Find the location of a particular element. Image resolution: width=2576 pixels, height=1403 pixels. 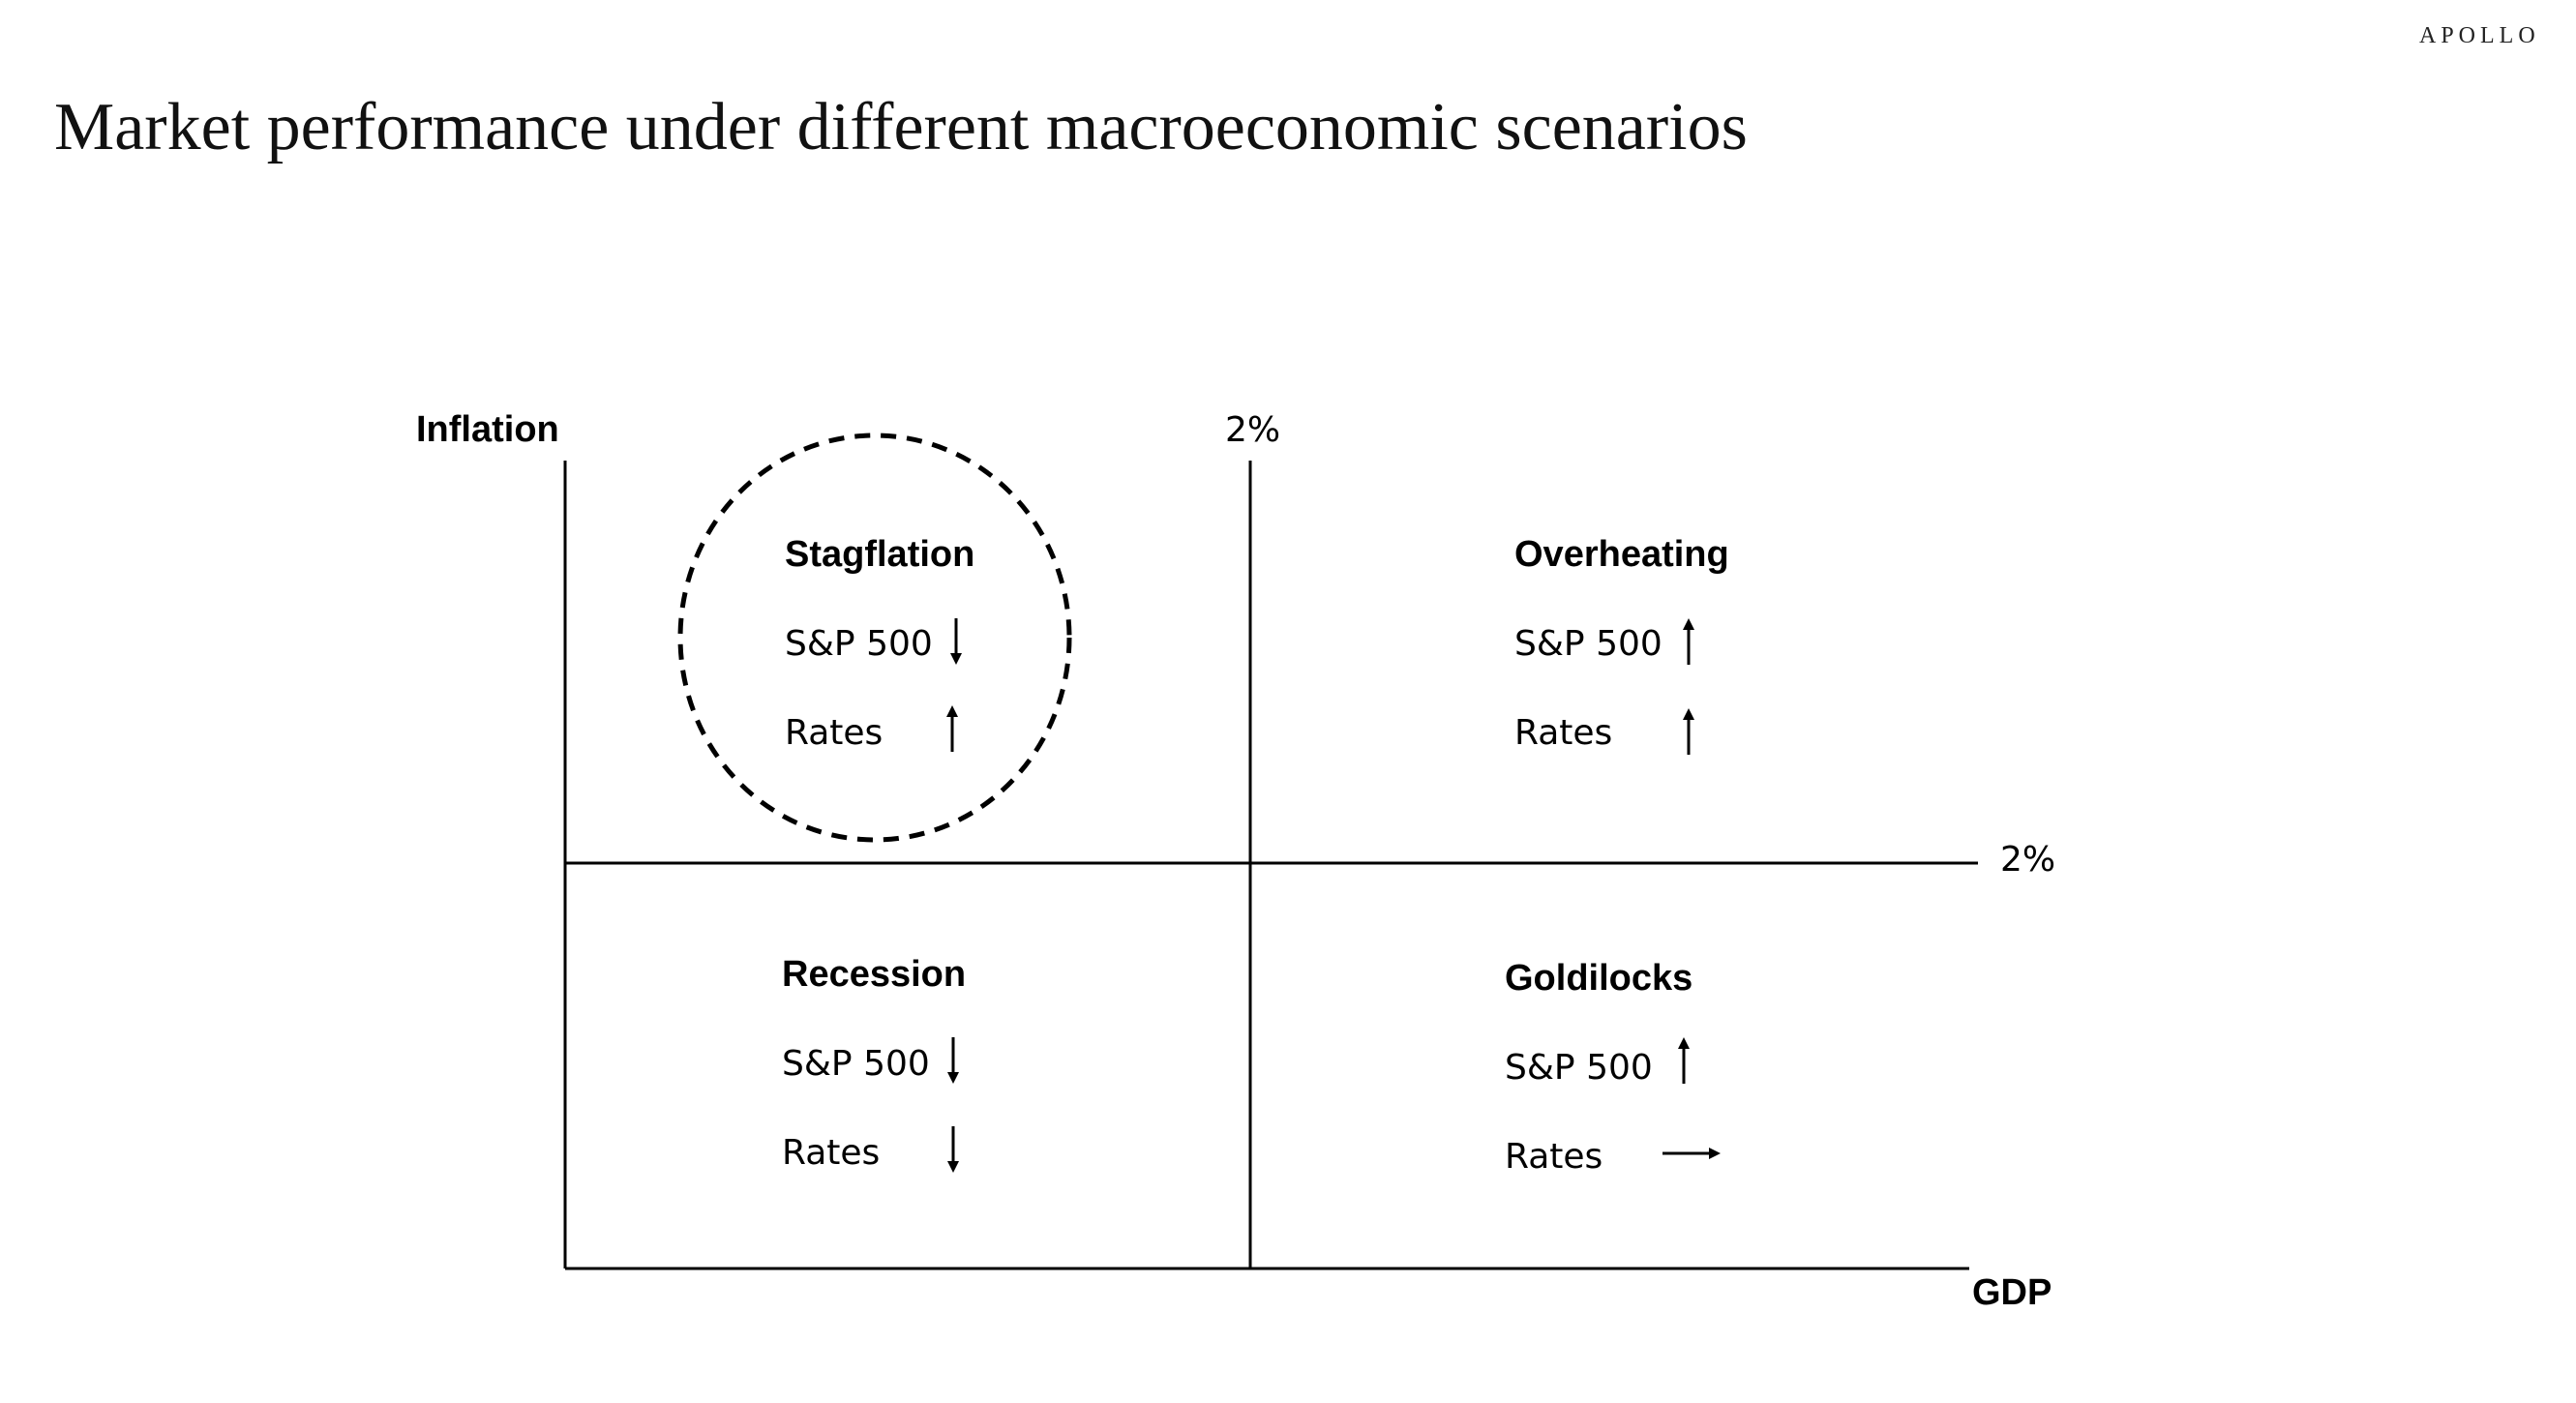

quadrant-title: Overheating is located at coordinates (1621, 554).